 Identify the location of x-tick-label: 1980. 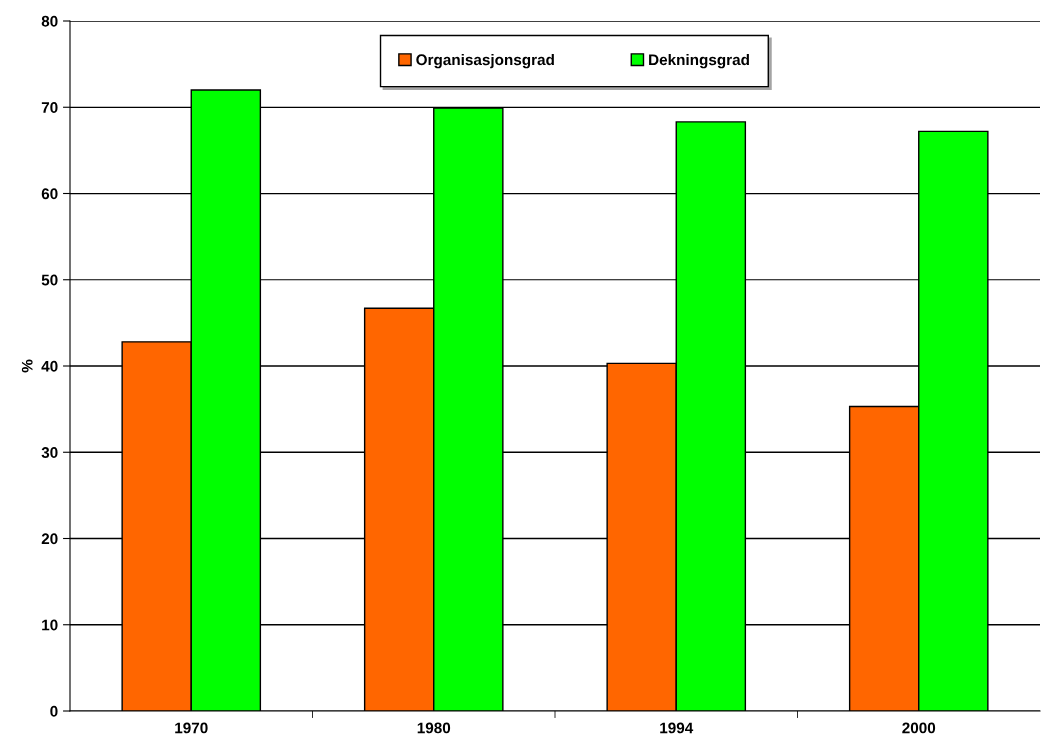
(434, 728).